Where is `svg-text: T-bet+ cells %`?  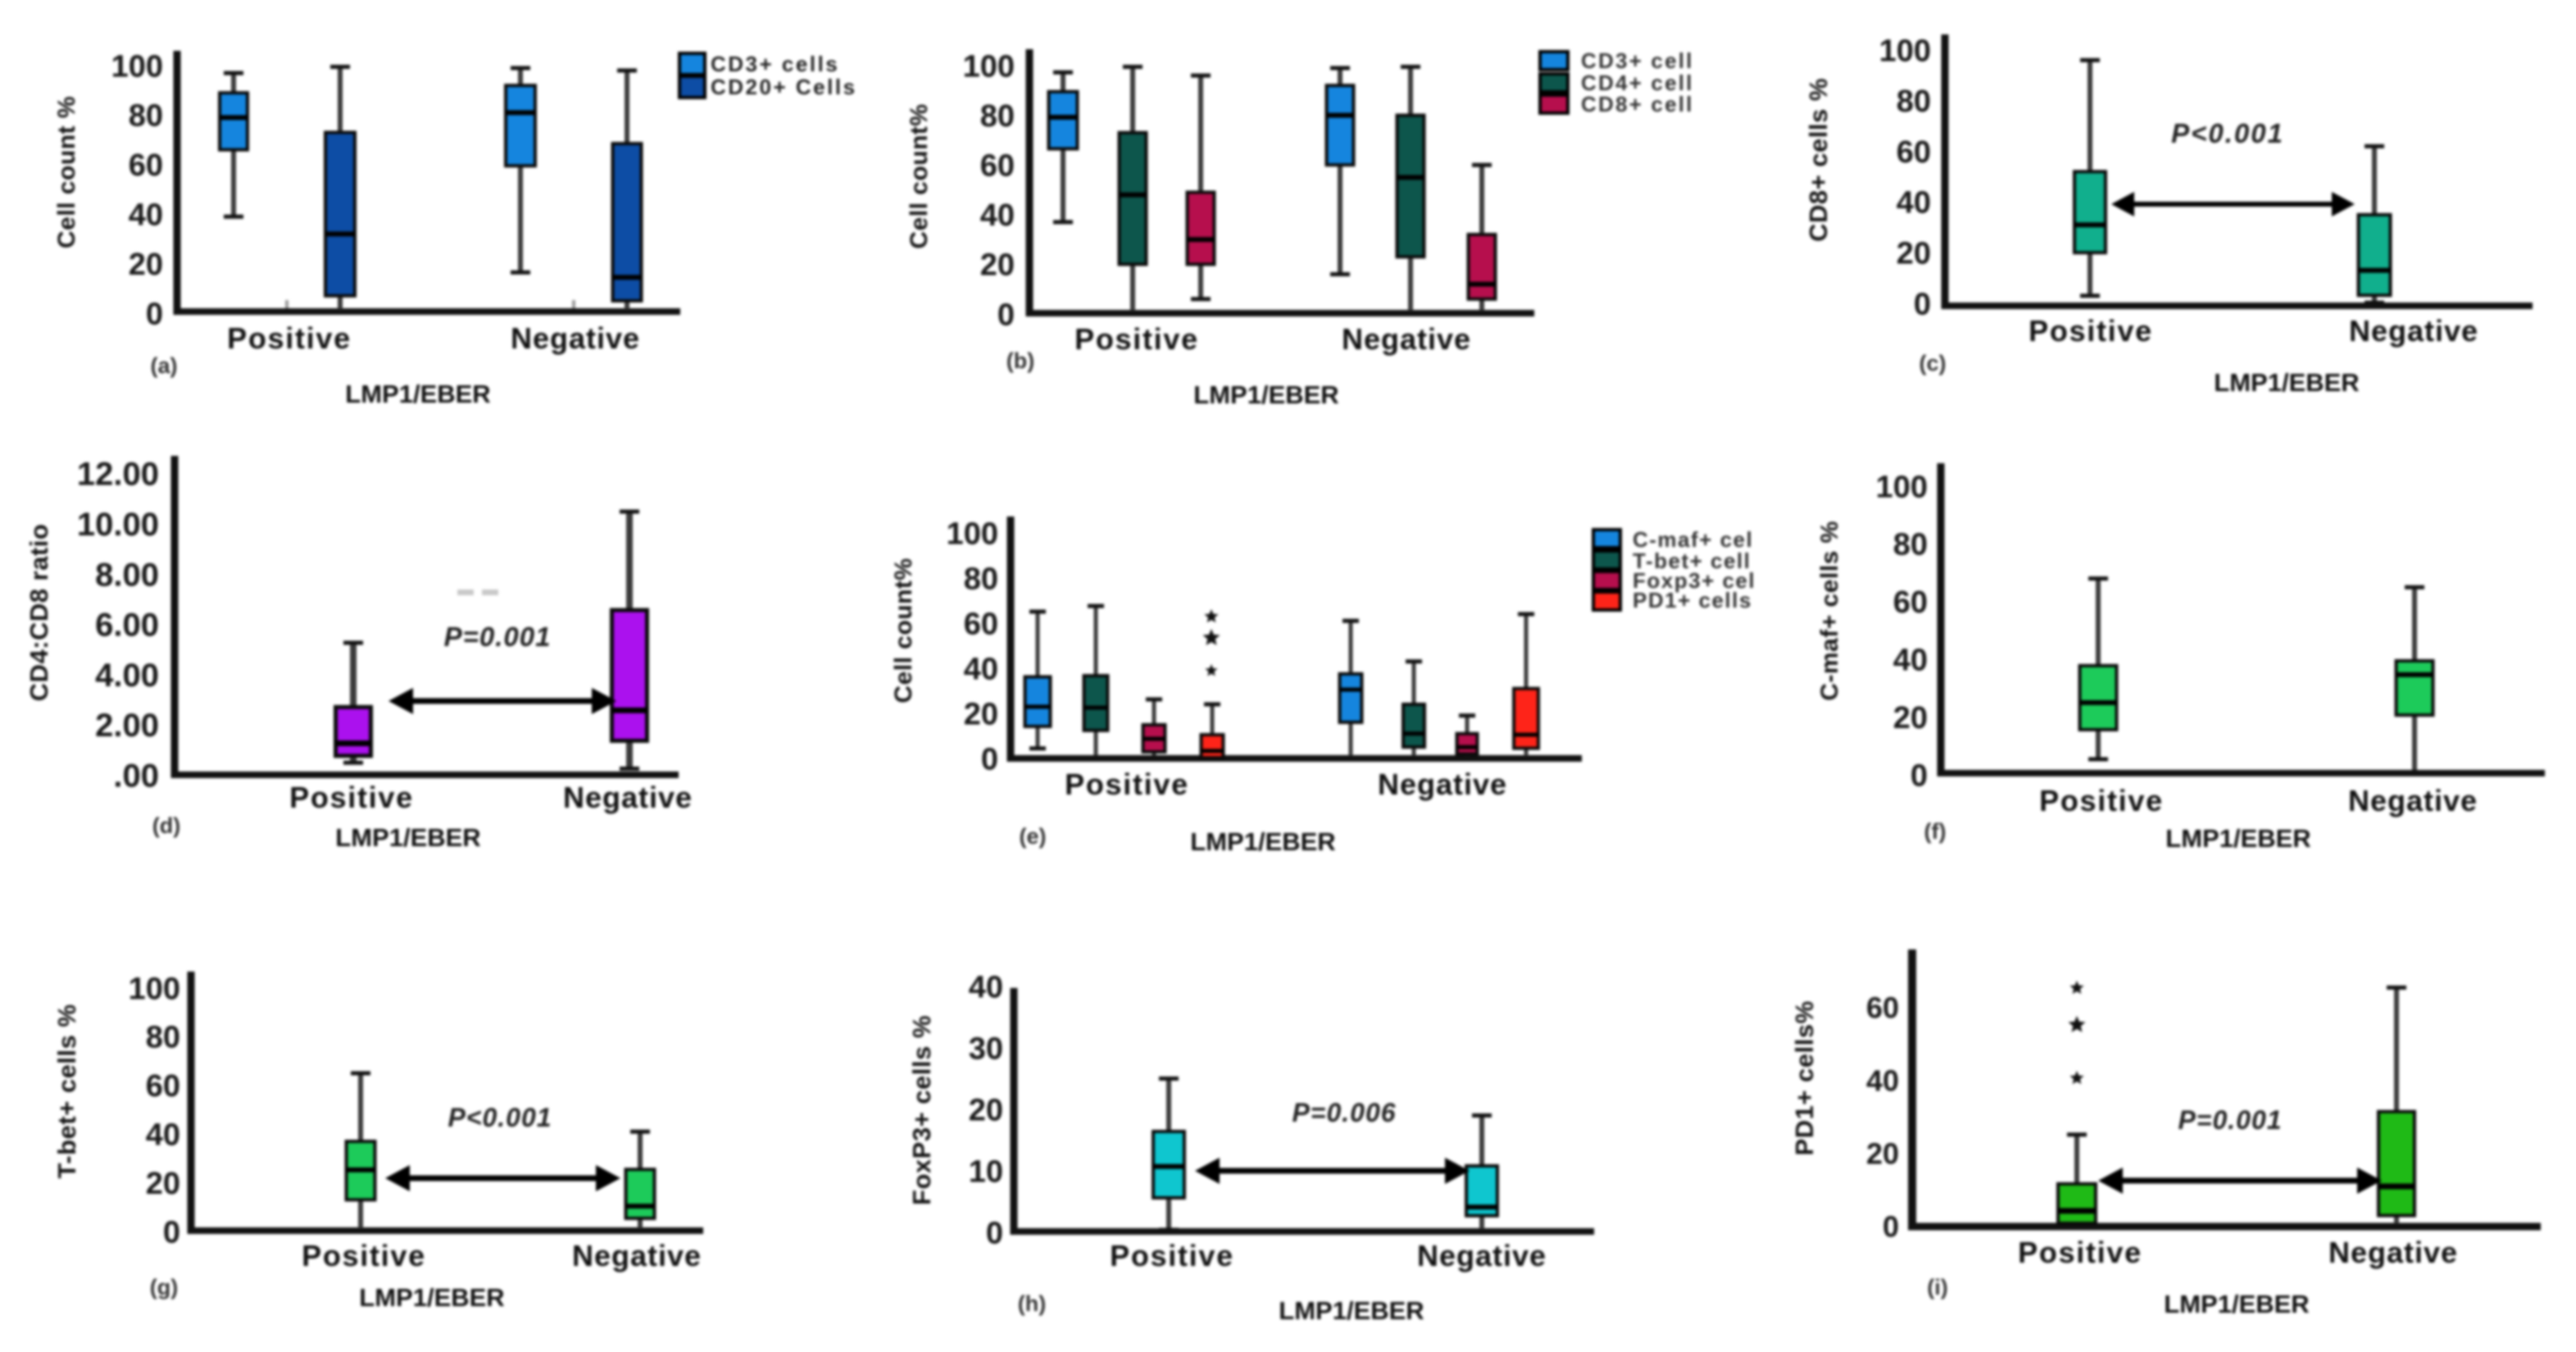
svg-text: T-bet+ cells % is located at coordinates (66, 1091).